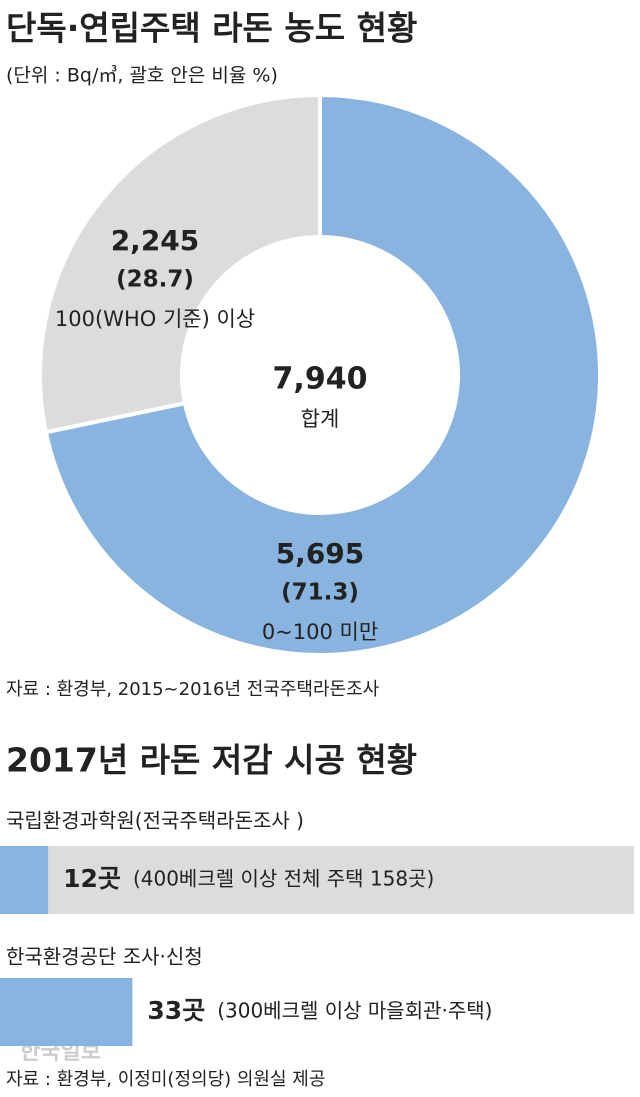 Image resolution: width=640 pixels, height=1097 pixels. Describe the element at coordinates (320, 379) in the screenshot. I see `total-label: 7,940` at that location.